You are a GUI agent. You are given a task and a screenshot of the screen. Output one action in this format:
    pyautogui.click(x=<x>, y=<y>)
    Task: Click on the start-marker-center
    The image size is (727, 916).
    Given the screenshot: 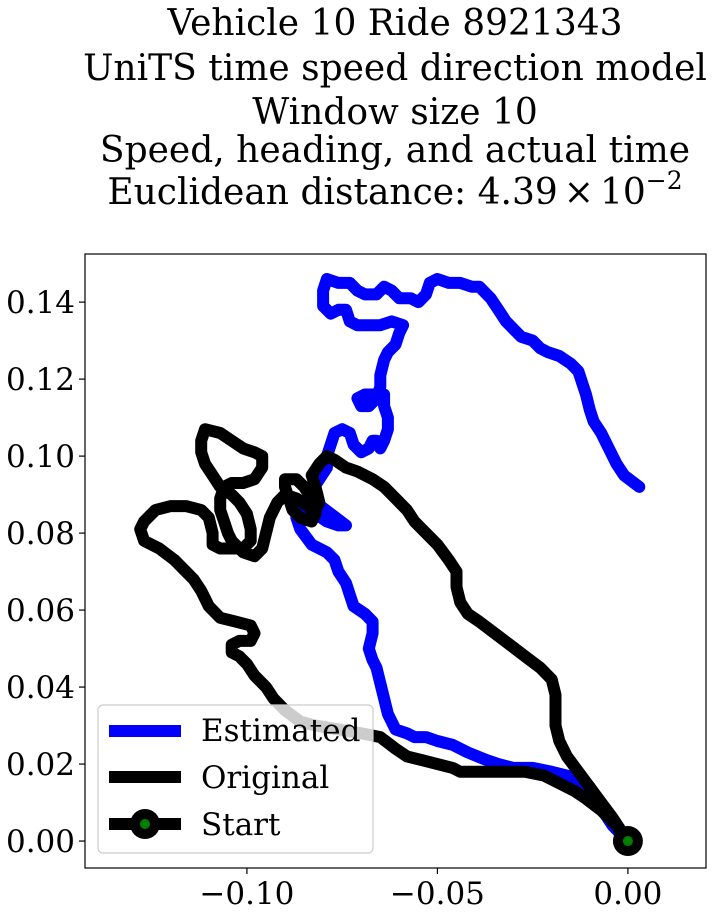 What is the action you would take?
    pyautogui.click(x=627, y=841)
    